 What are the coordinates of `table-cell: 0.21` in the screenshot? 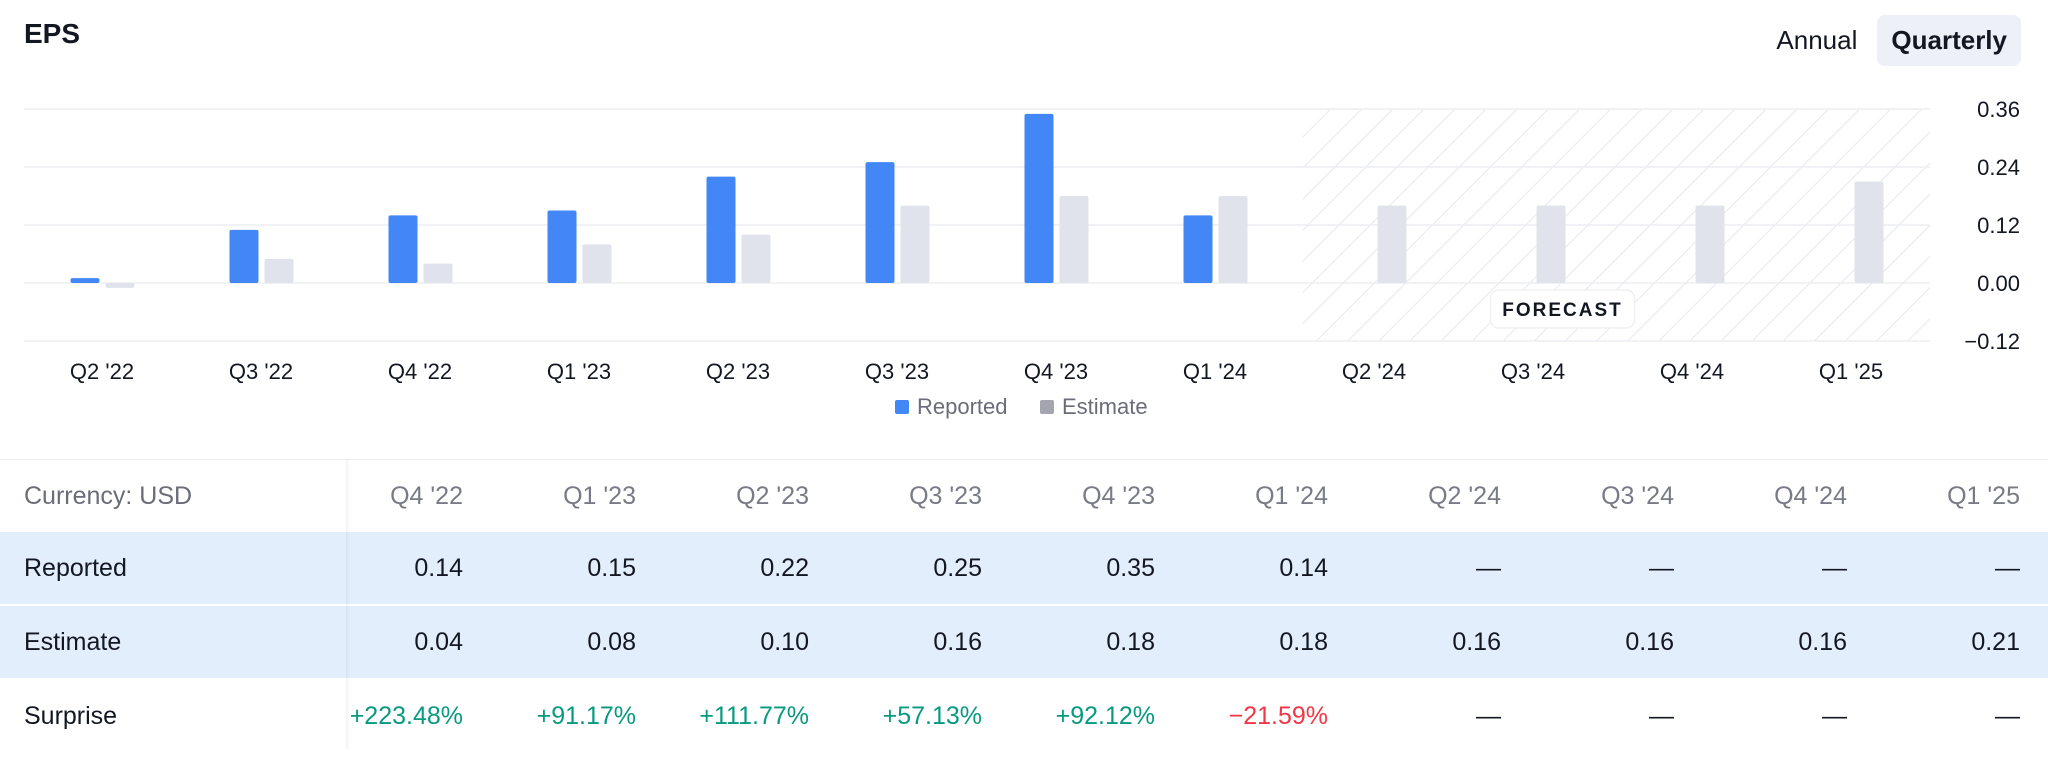 It's located at (1995, 641).